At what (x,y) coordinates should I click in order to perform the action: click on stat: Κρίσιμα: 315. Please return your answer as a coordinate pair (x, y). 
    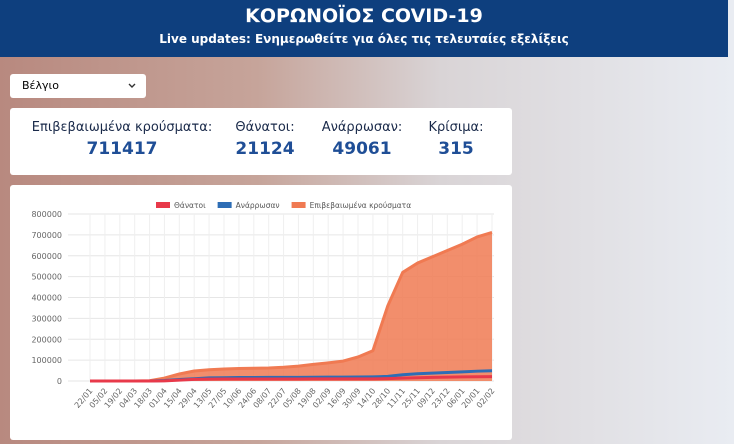
    Looking at the image, I should click on (455, 139).